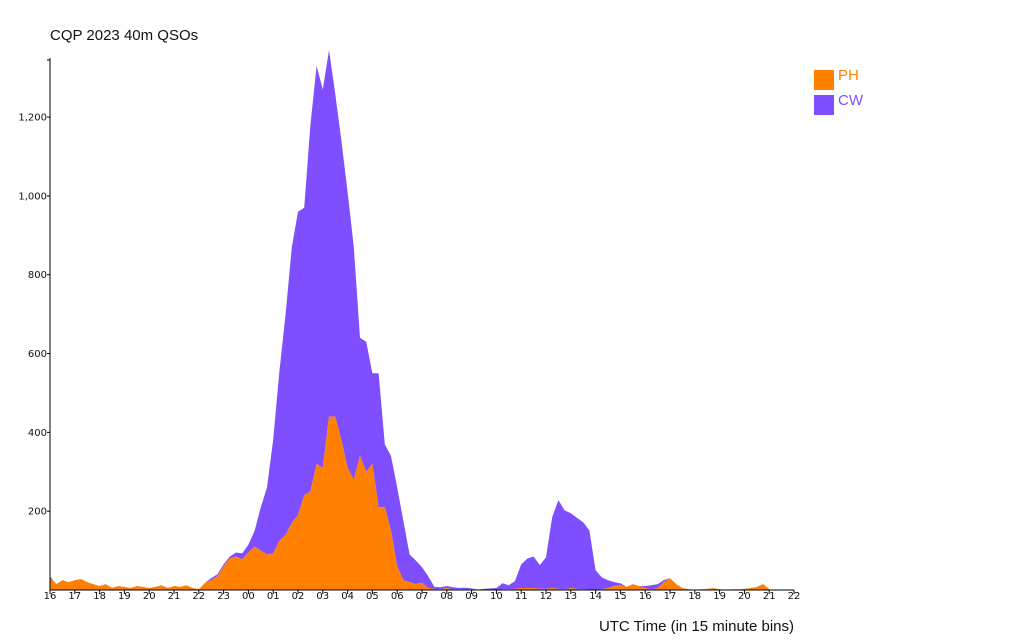 The image size is (1024, 640). Describe the element at coordinates (546, 596) in the screenshot. I see `x-tick-label: 12` at that location.